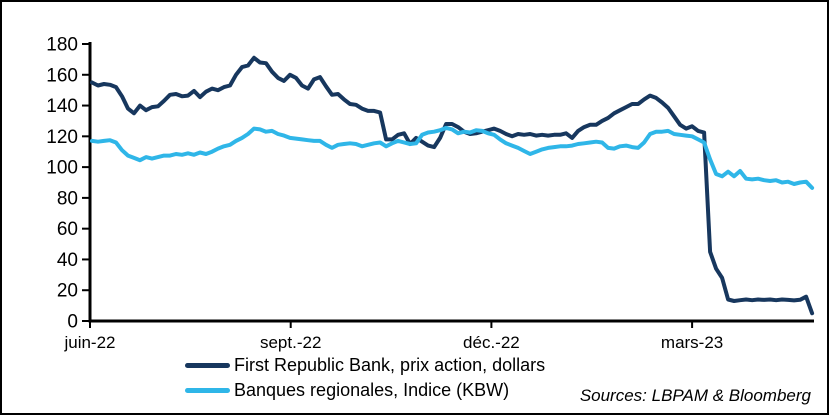  I want to click on y-tick-label: 0, so click(72, 322).